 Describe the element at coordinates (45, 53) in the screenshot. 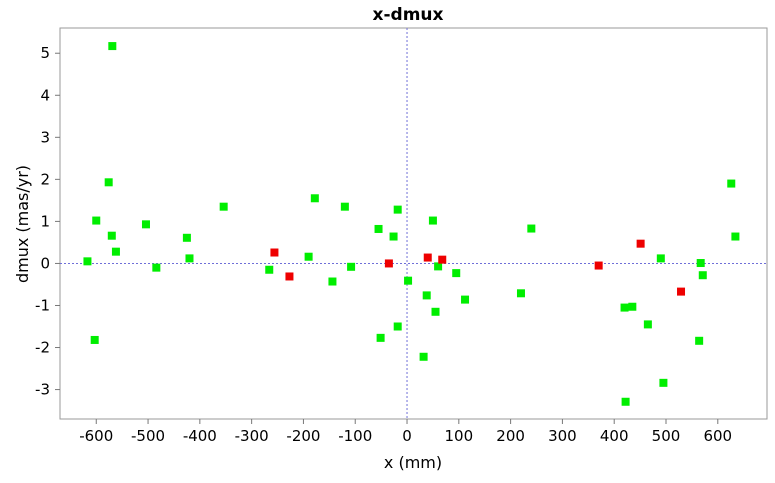

I see `y-tick-label: 5` at that location.